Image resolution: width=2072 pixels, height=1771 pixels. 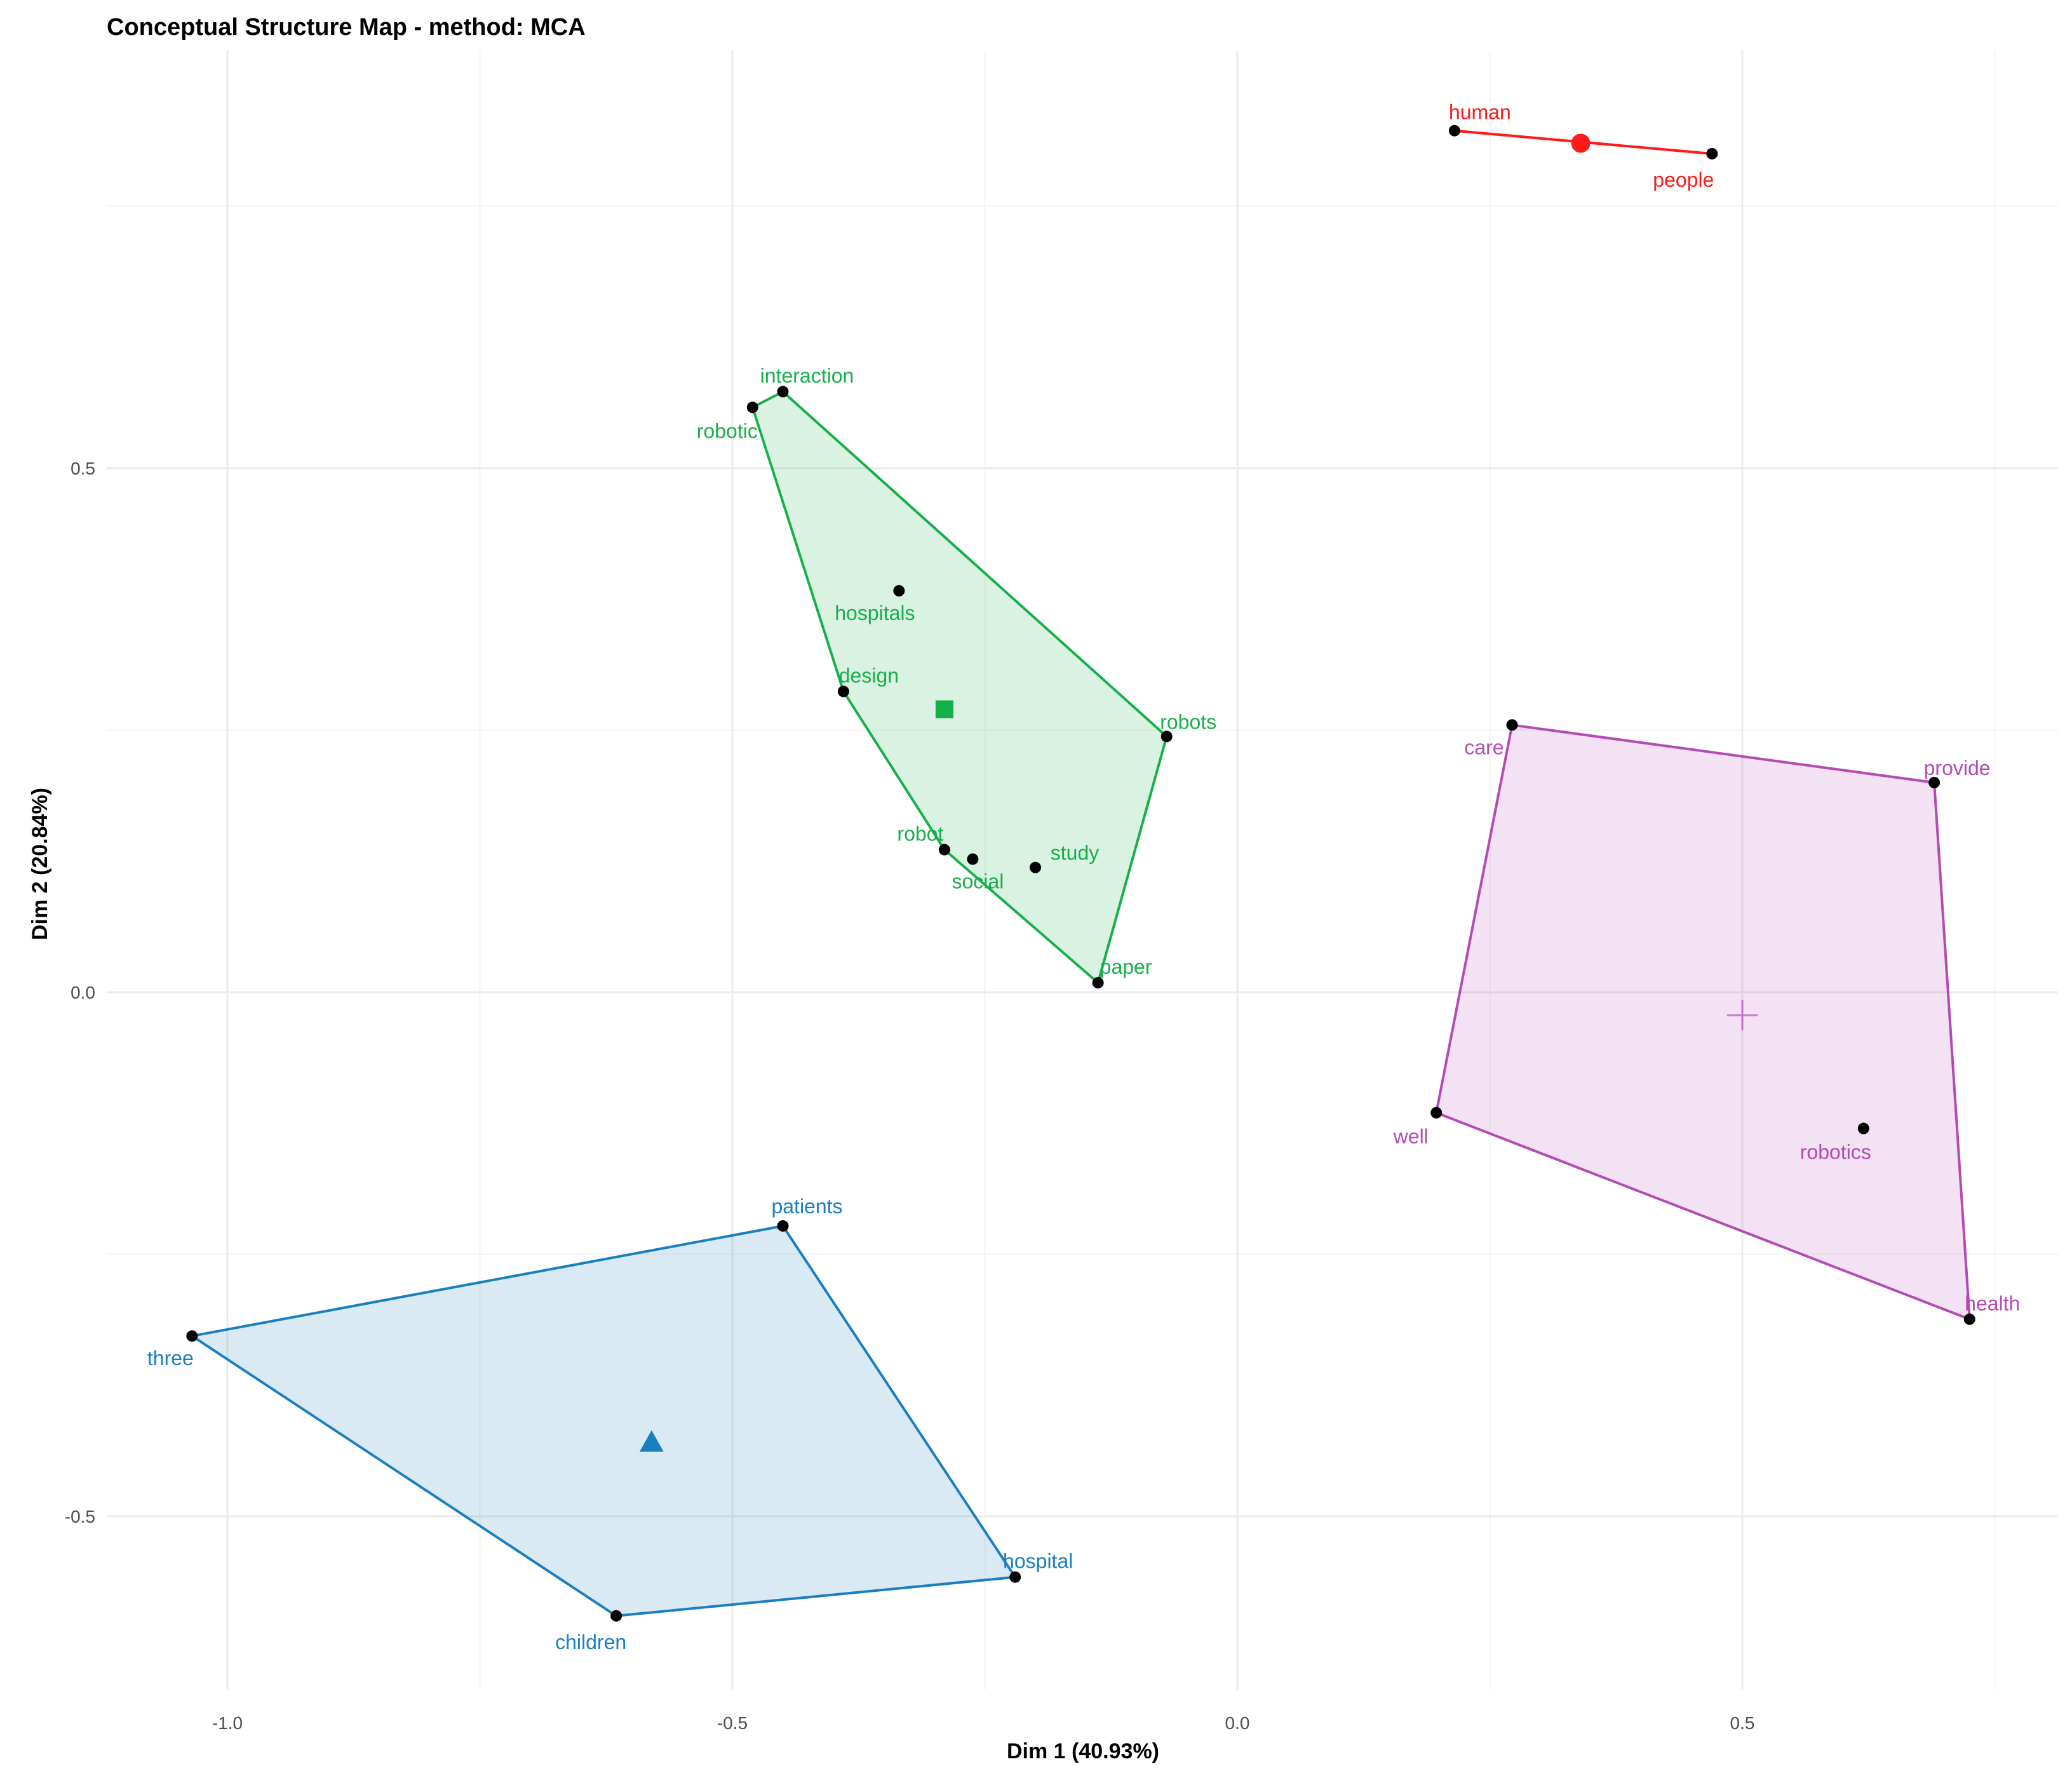 What do you see at coordinates (752, 407) in the screenshot?
I see `data-point-robotic` at bounding box center [752, 407].